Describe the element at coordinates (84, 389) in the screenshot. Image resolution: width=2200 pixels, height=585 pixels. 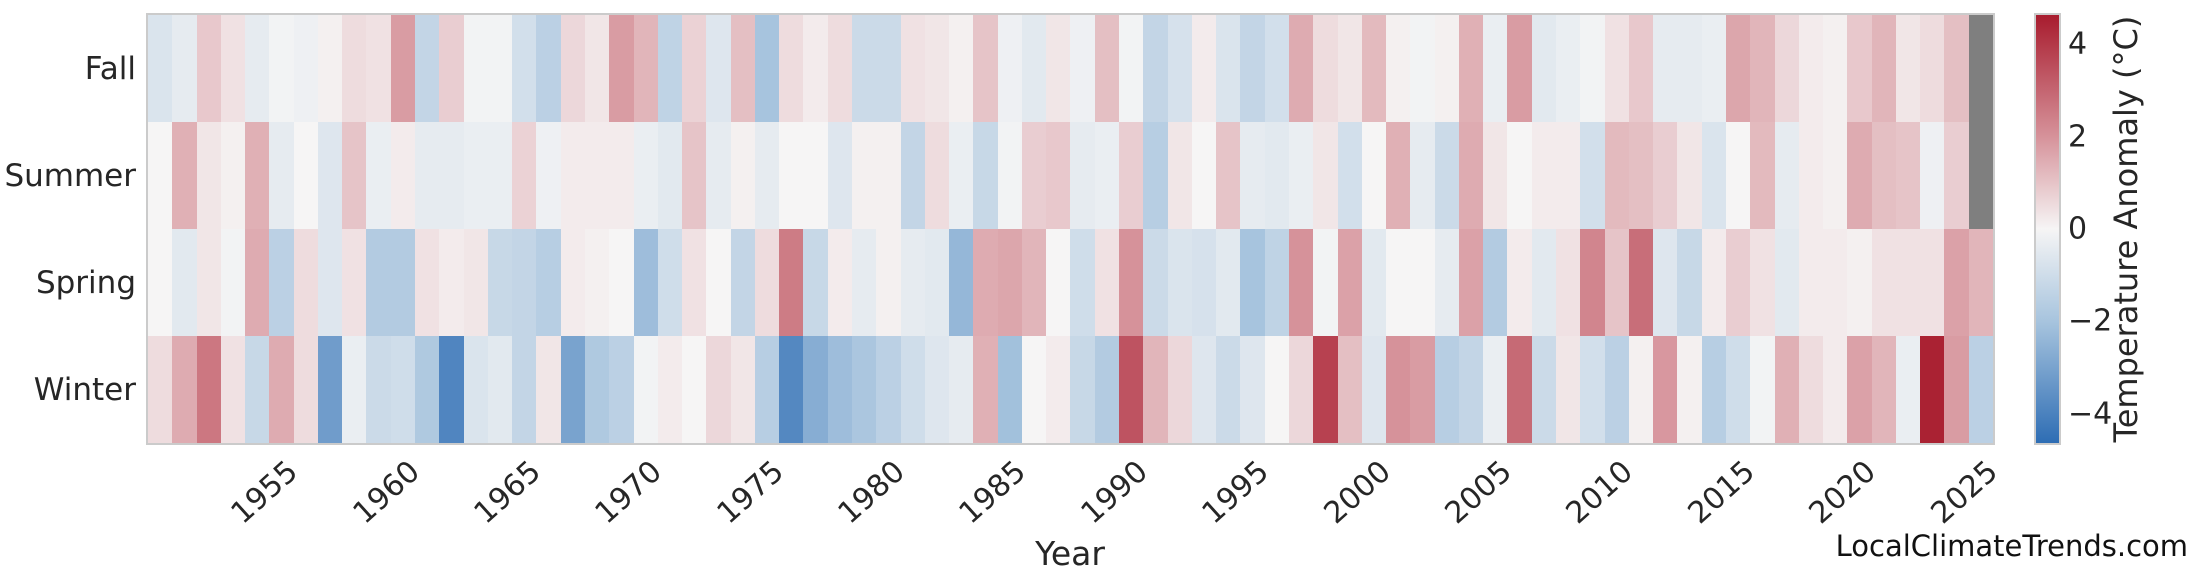
I see `row-label: Winter` at that location.